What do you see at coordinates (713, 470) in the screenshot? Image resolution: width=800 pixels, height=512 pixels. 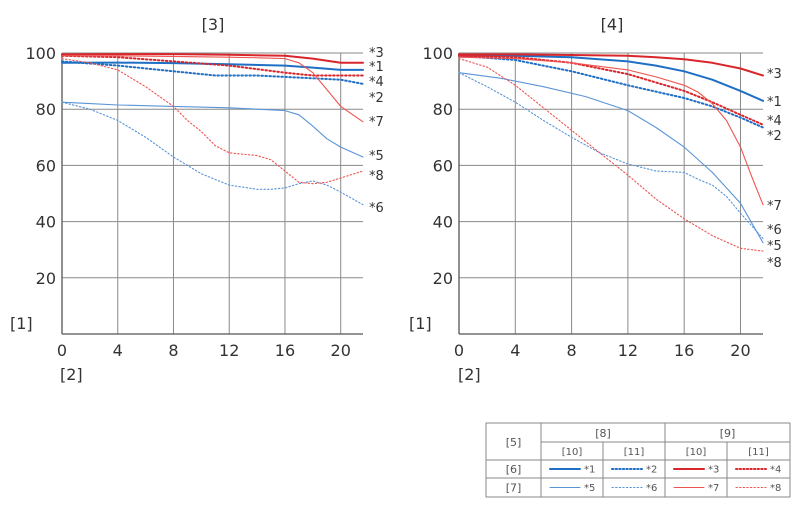 I see `legend-entry-label: *3` at bounding box center [713, 470].